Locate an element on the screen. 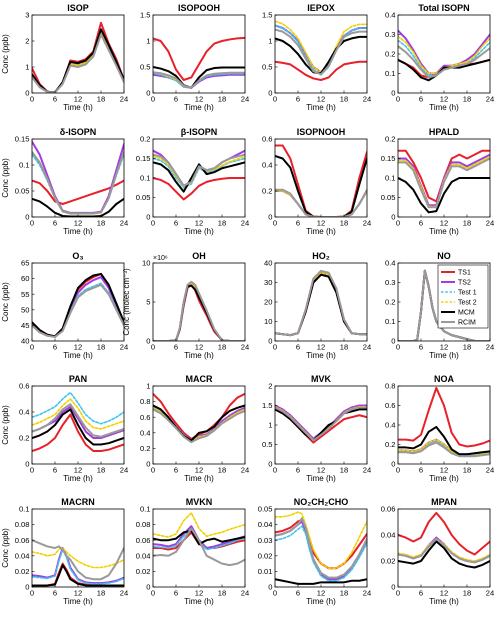  y-tick-label: 50 is located at coordinates (25, 309).